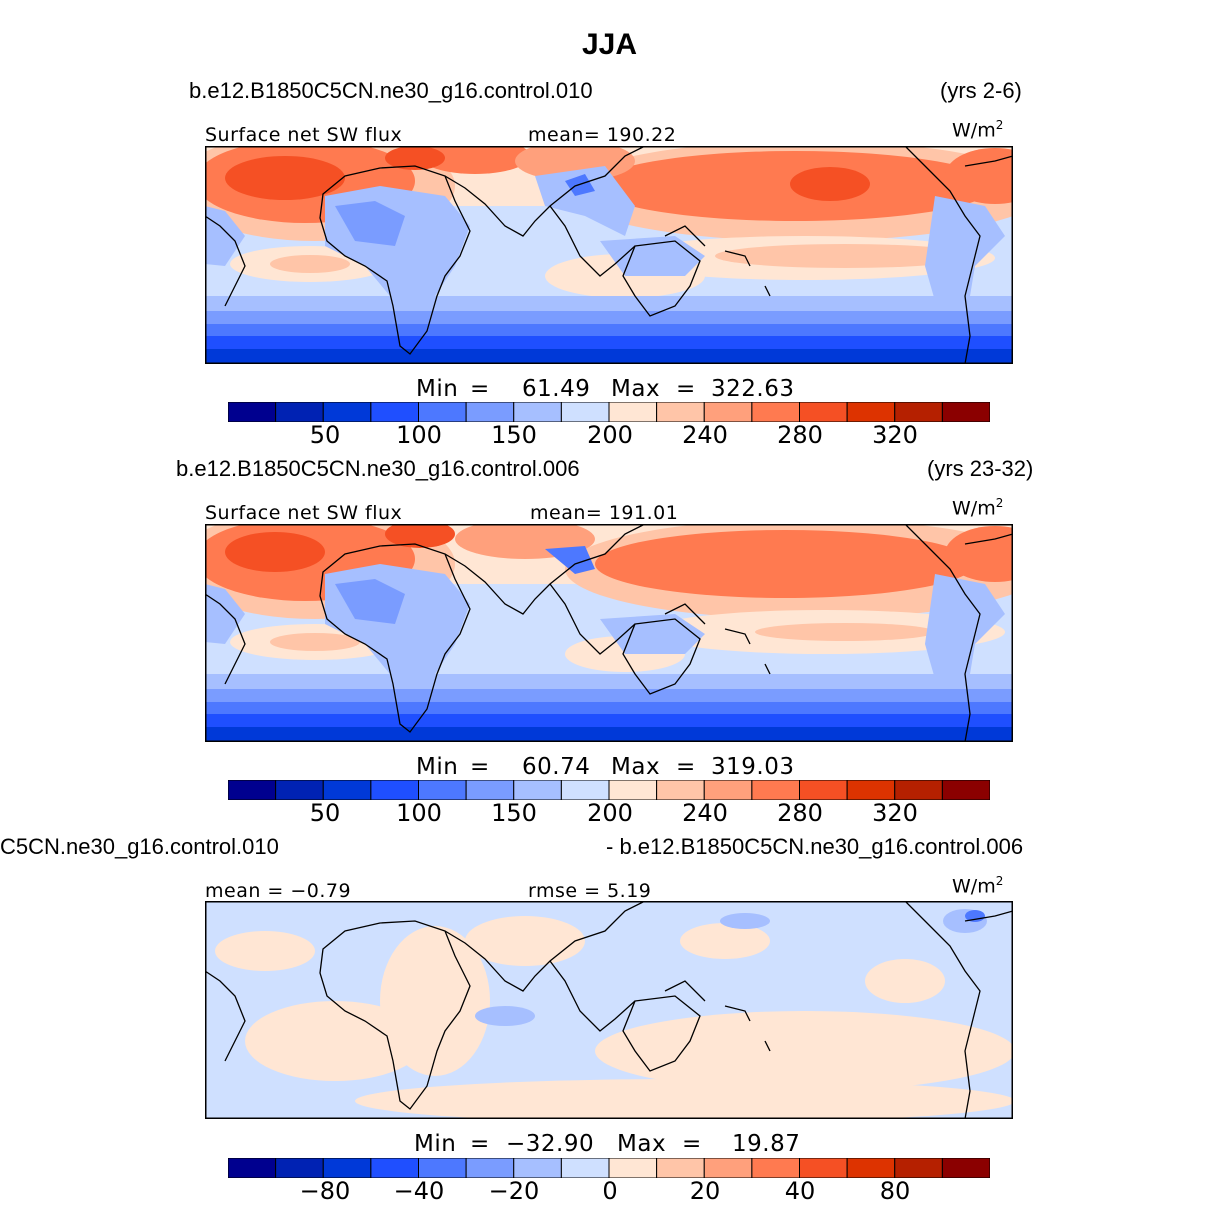 Image resolution: width=1219 pixels, height=1216 pixels. Describe the element at coordinates (437, 767) in the screenshot. I see `panel2-min-label: Min` at that location.